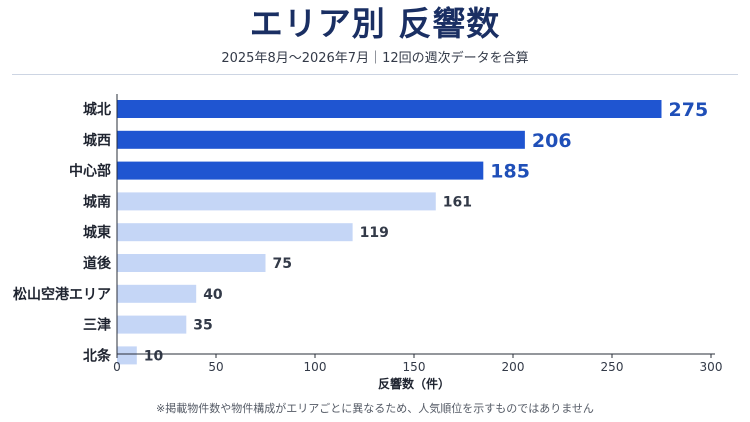  Describe the element at coordinates (414, 383) in the screenshot. I see `x-axis-label: 反響数（件）` at that location.